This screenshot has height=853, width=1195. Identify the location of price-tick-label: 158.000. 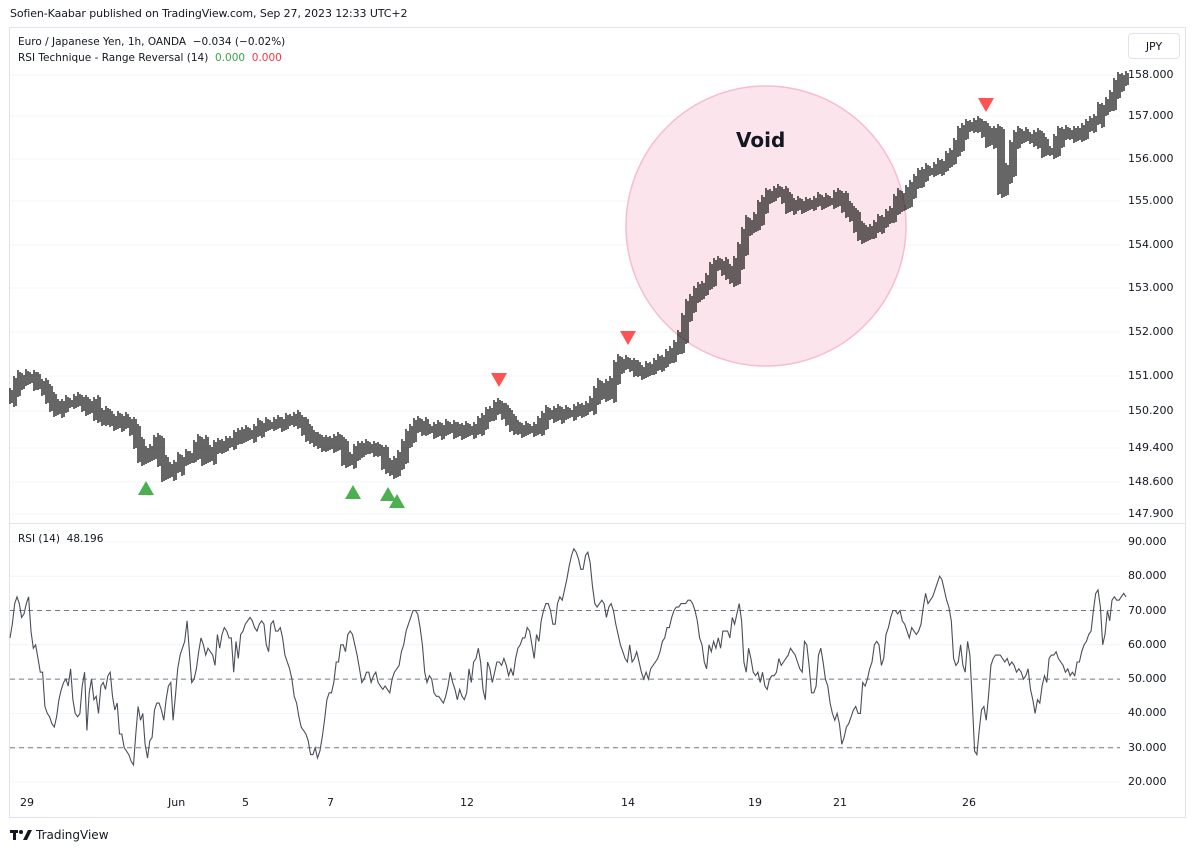
(1151, 74).